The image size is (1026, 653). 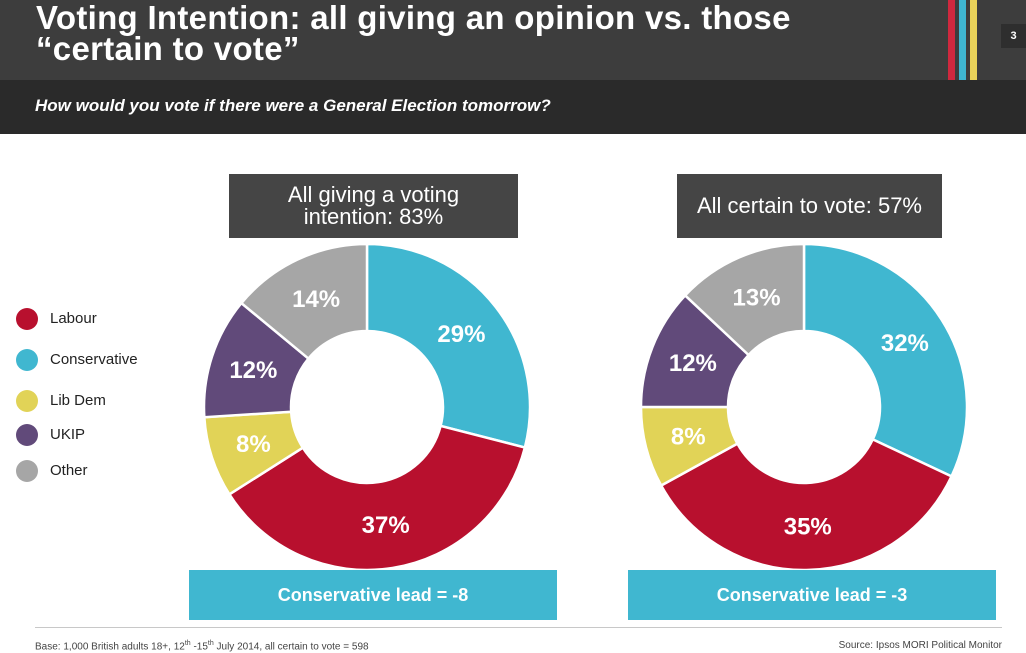 I want to click on slice-label-other: 14%, so click(x=316, y=299).